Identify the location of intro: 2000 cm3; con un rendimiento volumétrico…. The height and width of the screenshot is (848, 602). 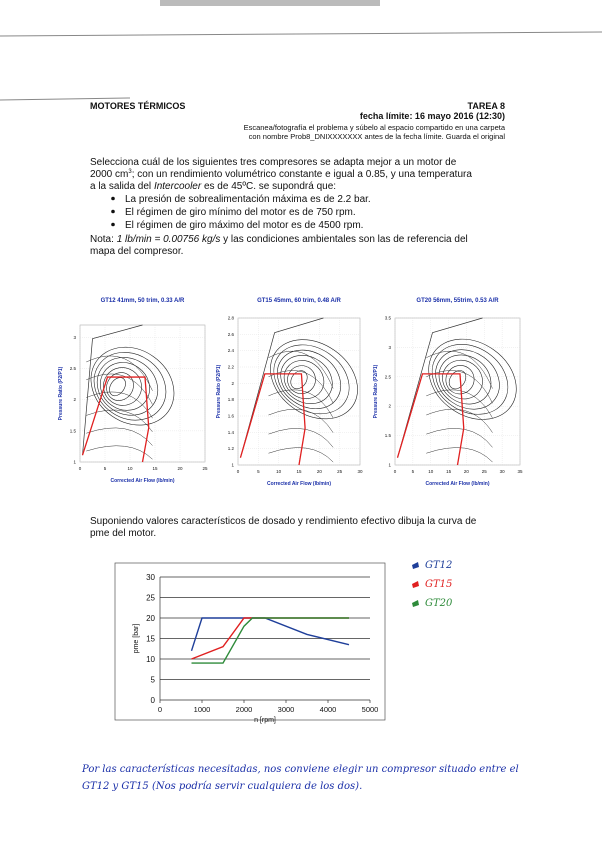
(281, 174).